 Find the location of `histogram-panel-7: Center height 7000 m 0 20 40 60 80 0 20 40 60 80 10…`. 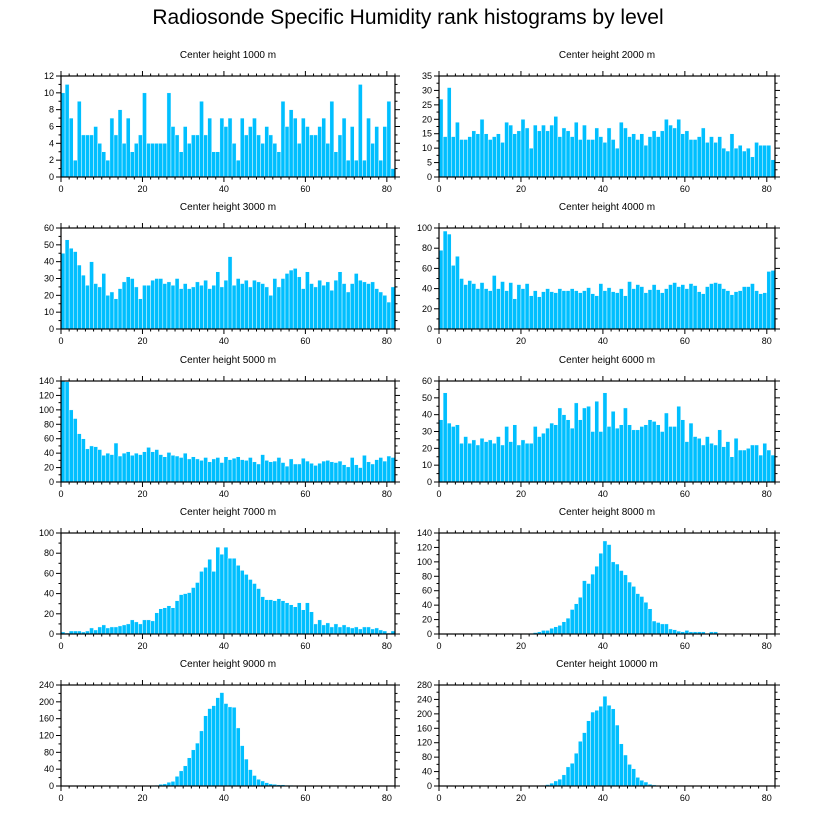

histogram-panel-7: Center height 7000 m 0 20 40 60 80 0 20 40 60 80 10… is located at coordinates (219, 579).